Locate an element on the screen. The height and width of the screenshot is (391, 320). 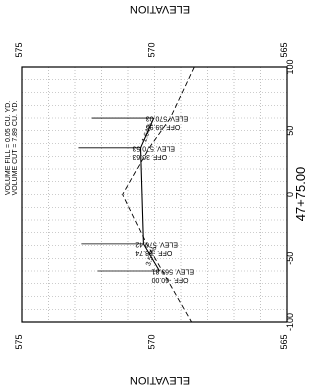
annotation-offset: OFF. 36.63 is located at coordinates (149, 156).